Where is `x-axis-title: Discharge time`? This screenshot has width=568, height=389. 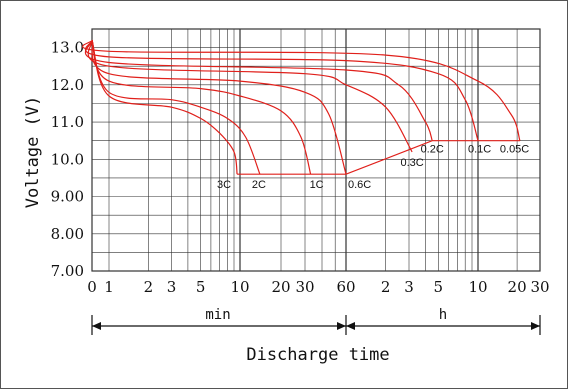 x-axis-title: Discharge time is located at coordinates (317, 355).